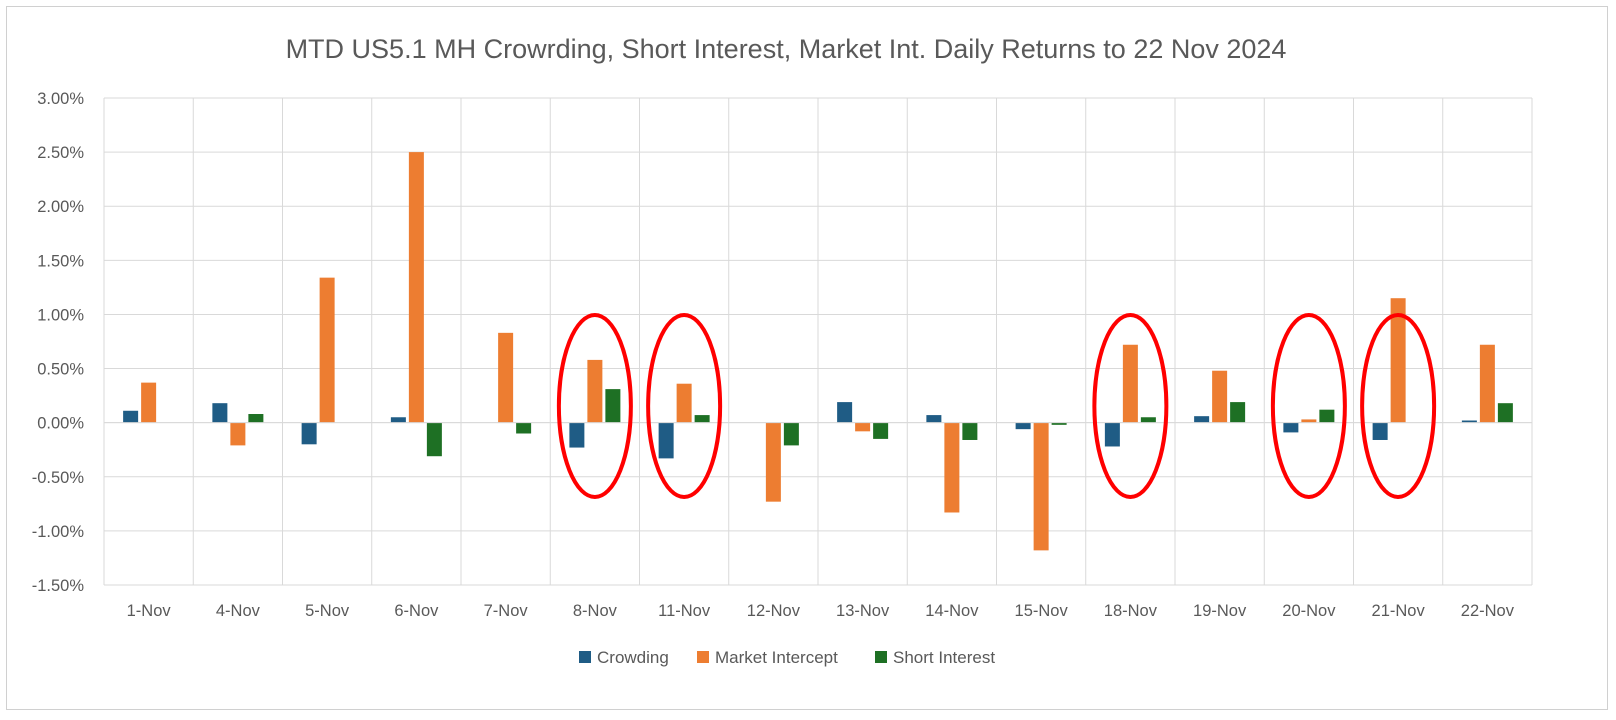 The width and height of the screenshot is (1616, 720). I want to click on x-tick-label: 6-Nov, so click(416, 611).